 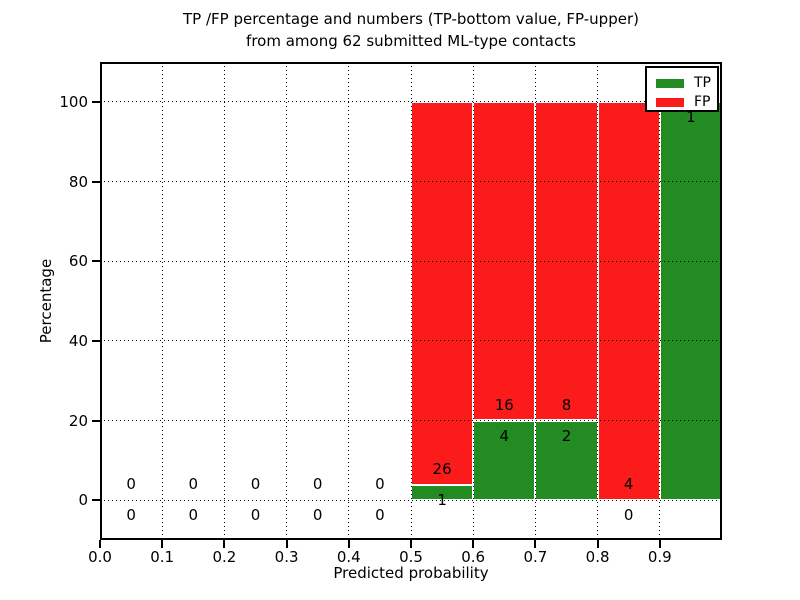 I want to click on y-tick-label: 20, so click(x=78, y=420).